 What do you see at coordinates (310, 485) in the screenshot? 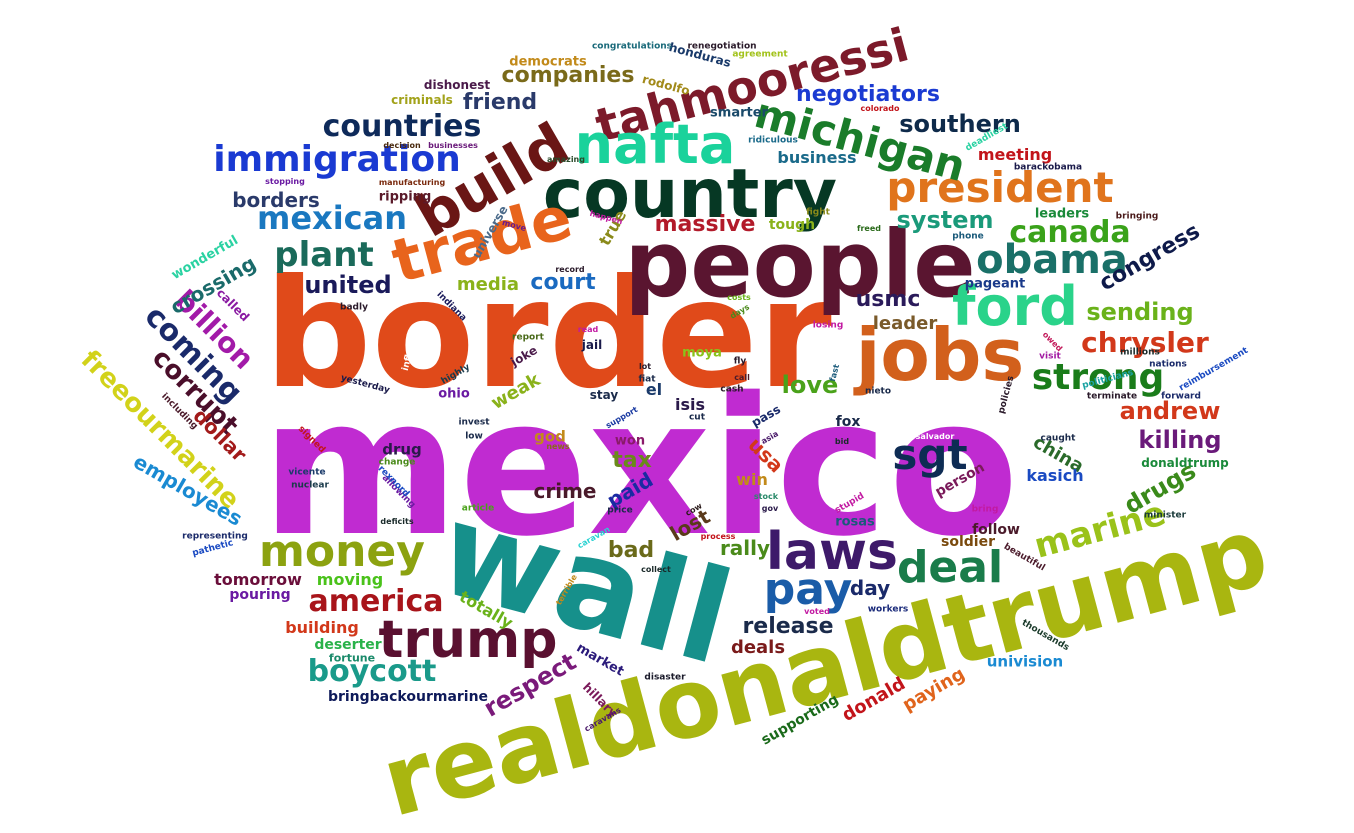
I see `word-nuclear: nuclear` at bounding box center [310, 485].